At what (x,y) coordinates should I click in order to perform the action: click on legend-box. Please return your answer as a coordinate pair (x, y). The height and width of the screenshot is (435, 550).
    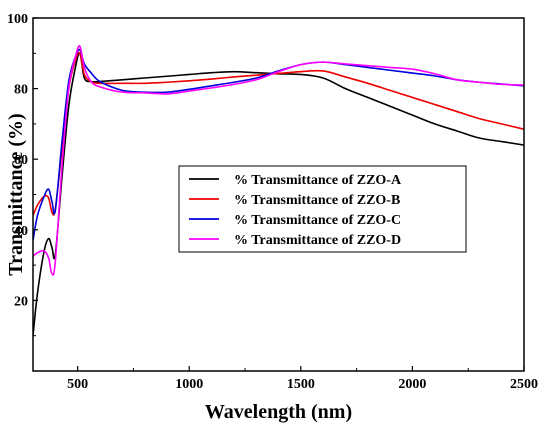
    Looking at the image, I should click on (322, 209).